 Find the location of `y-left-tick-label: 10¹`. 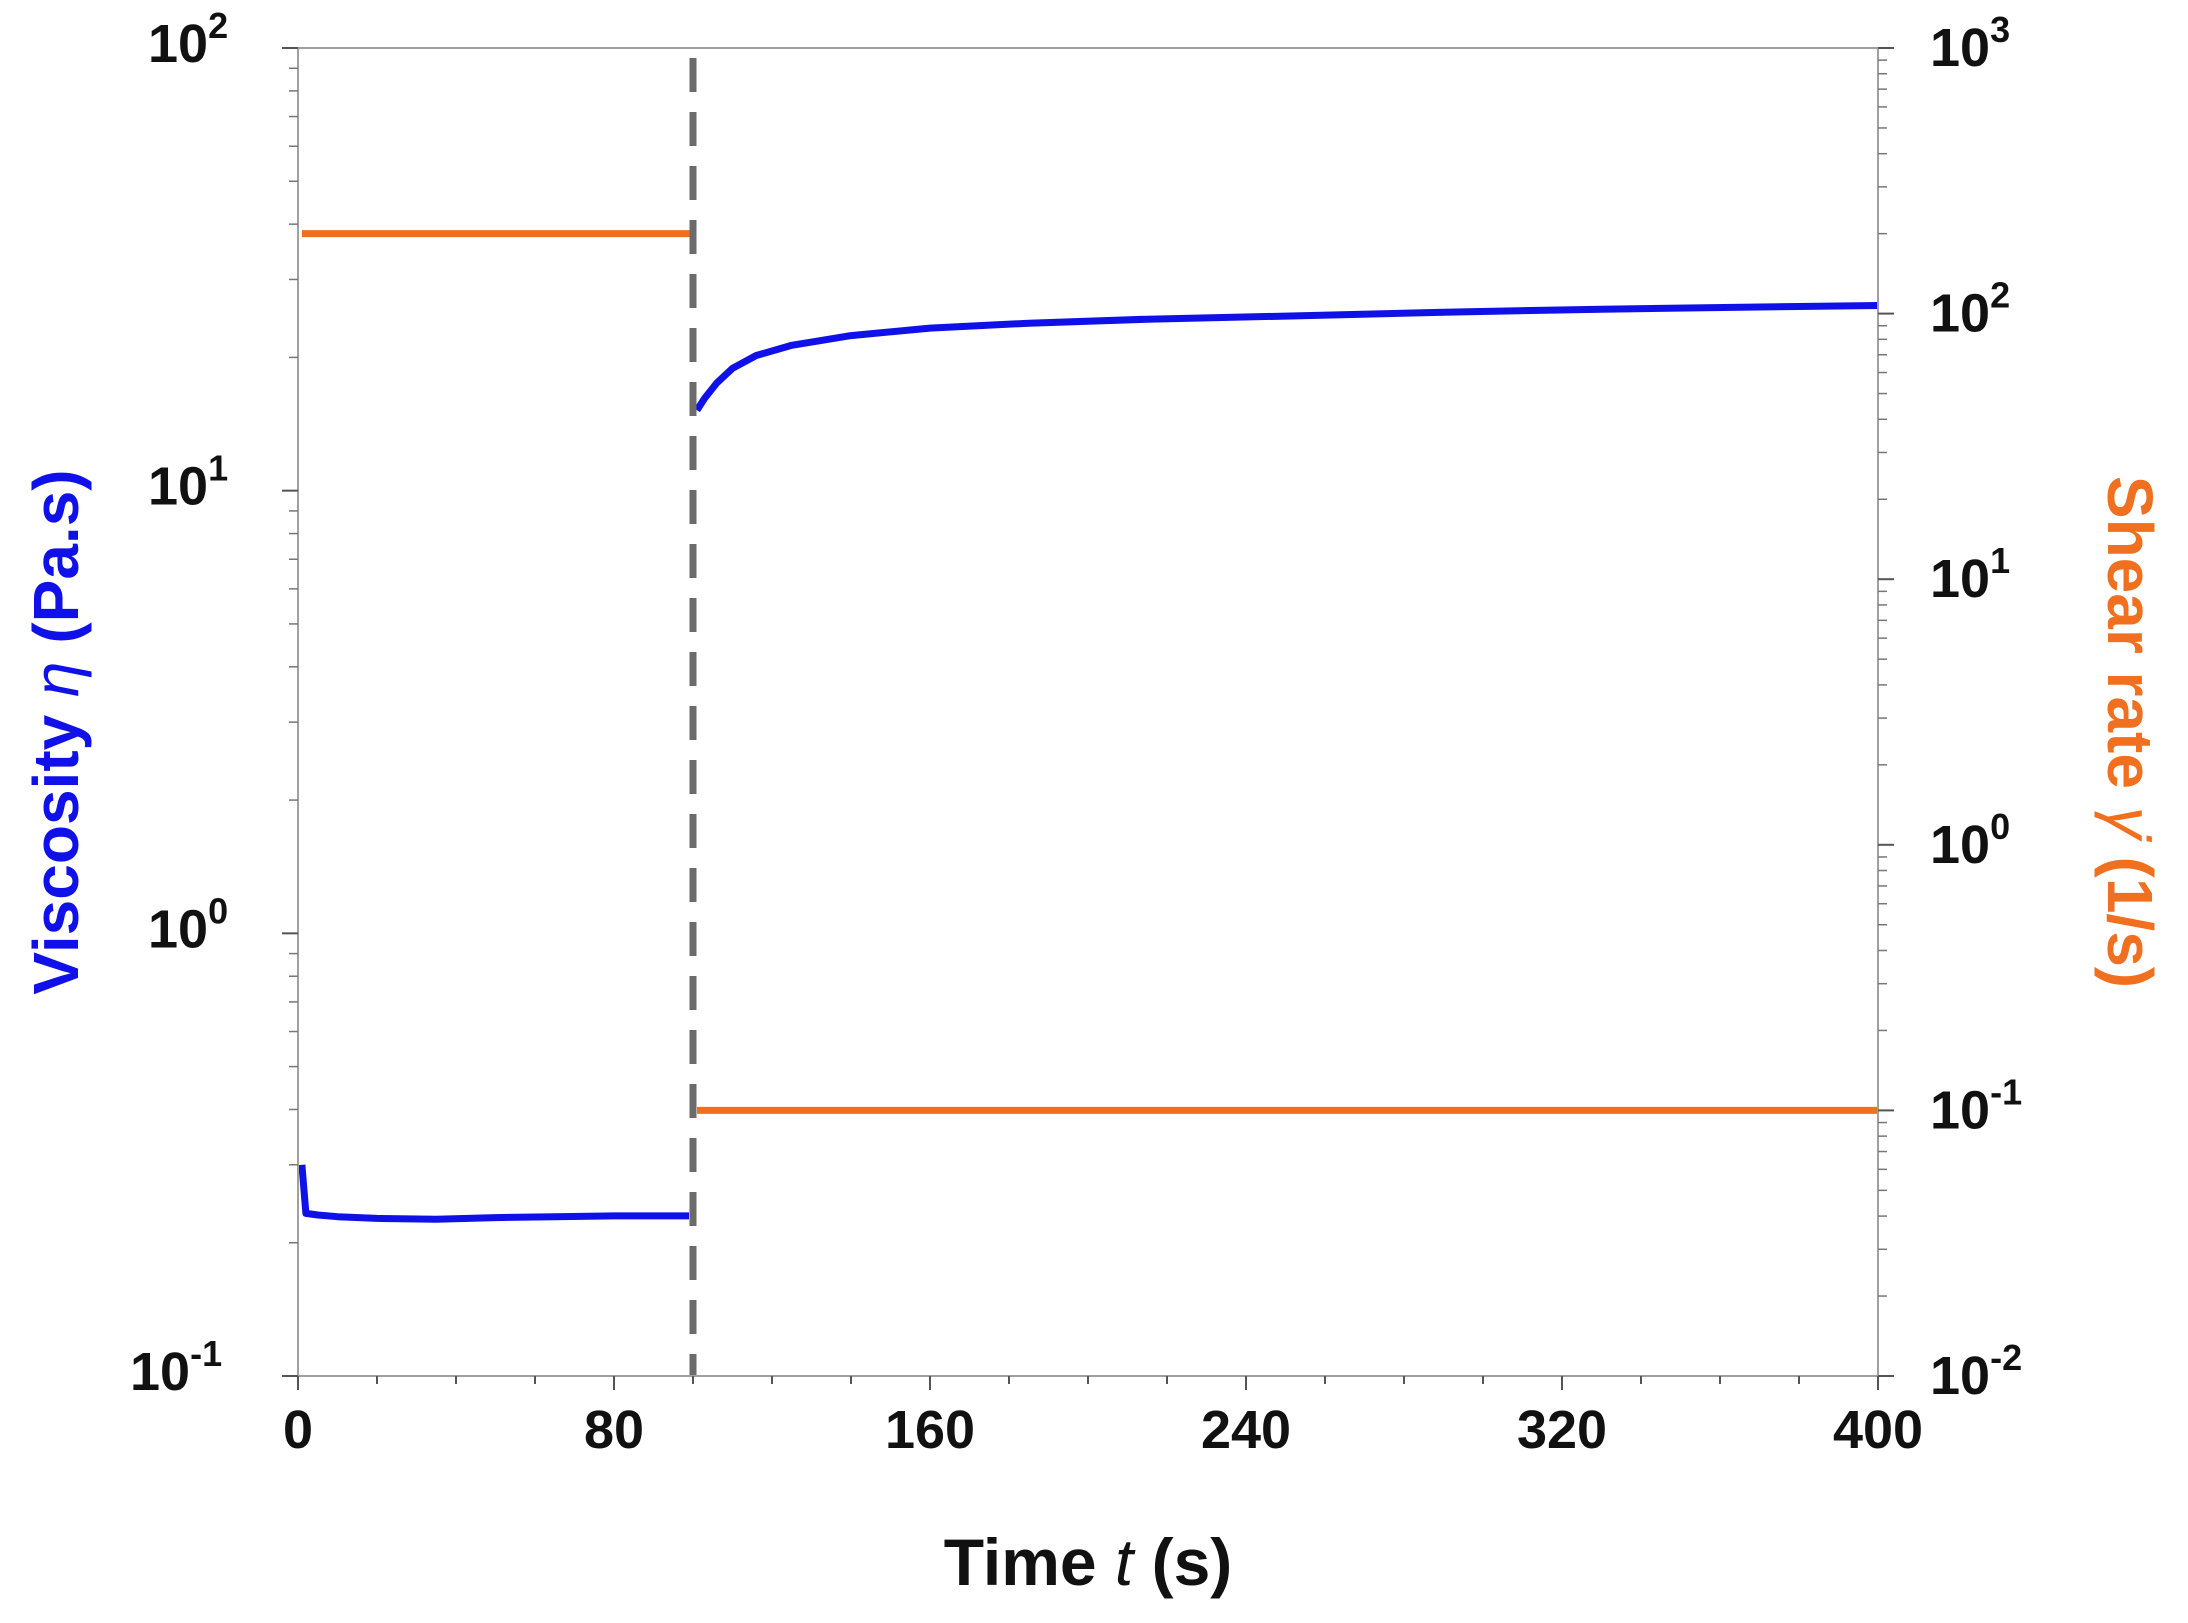

y-left-tick-label: 10¹ is located at coordinates (188, 482).